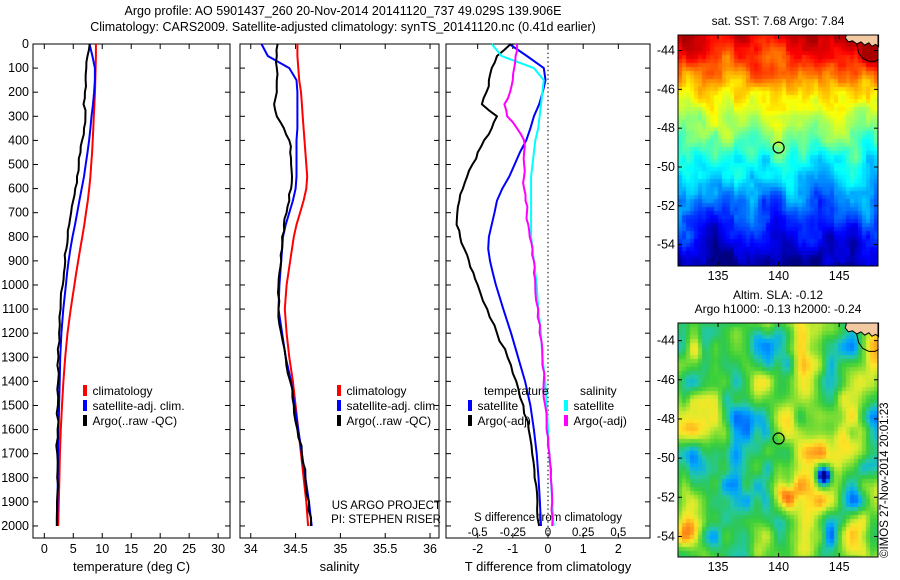  Describe the element at coordinates (389, 421) in the screenshot. I see `legend-label: Argo(..raw -QC)` at that location.